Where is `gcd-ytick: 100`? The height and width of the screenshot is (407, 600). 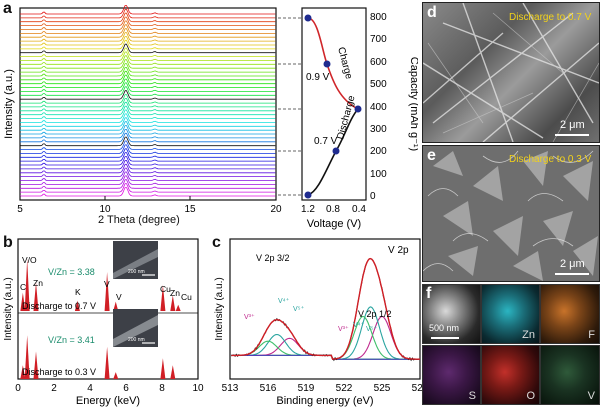
gcd-ytick: 100 is located at coordinates (378, 174).